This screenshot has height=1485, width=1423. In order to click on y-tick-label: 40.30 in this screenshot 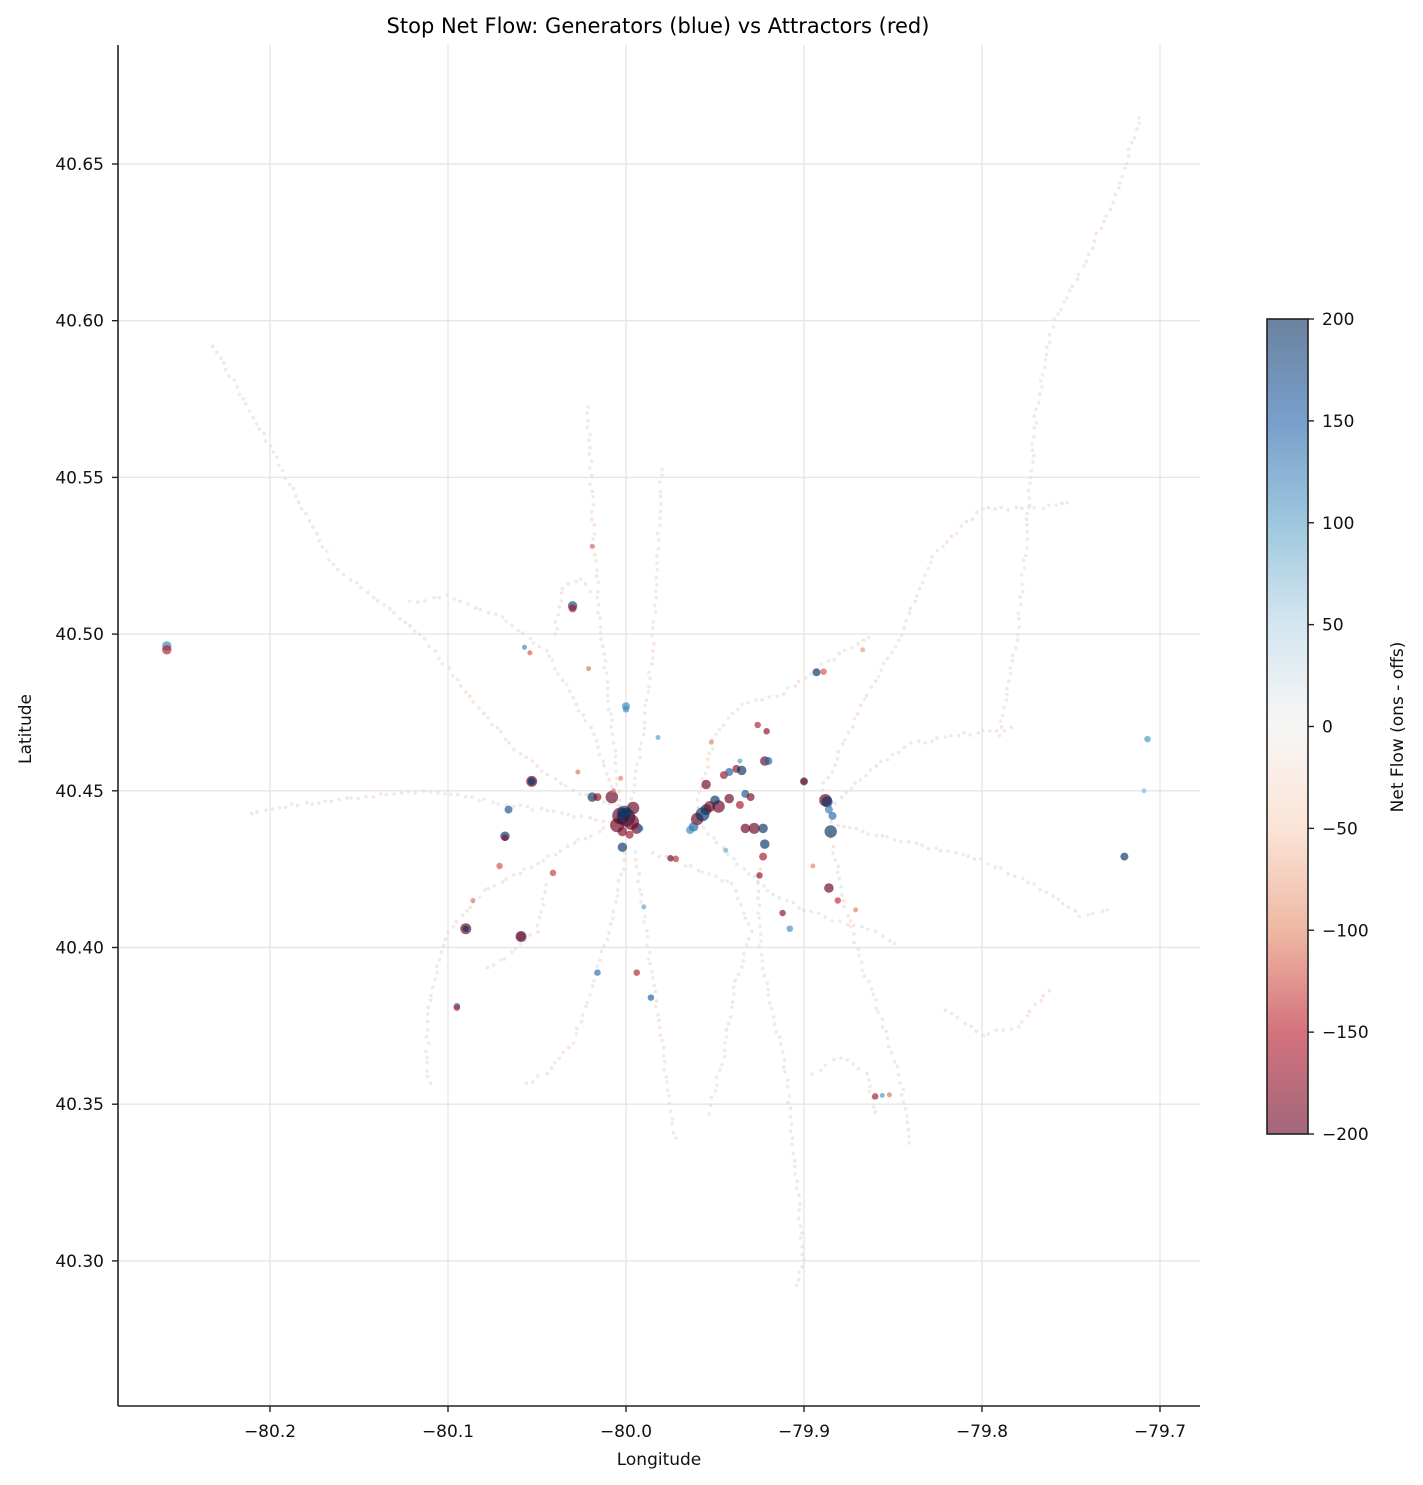, I will do `click(79, 1262)`.